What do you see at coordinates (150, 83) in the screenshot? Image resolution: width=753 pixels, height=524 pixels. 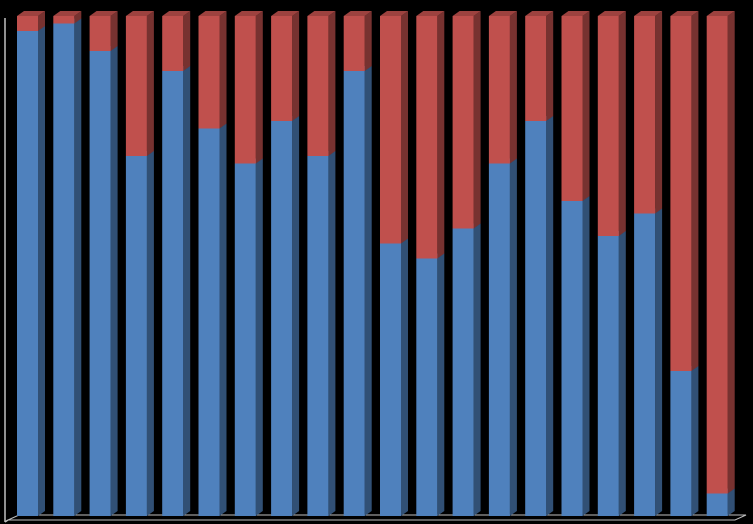 I see `bar-series2-4-side` at bounding box center [150, 83].